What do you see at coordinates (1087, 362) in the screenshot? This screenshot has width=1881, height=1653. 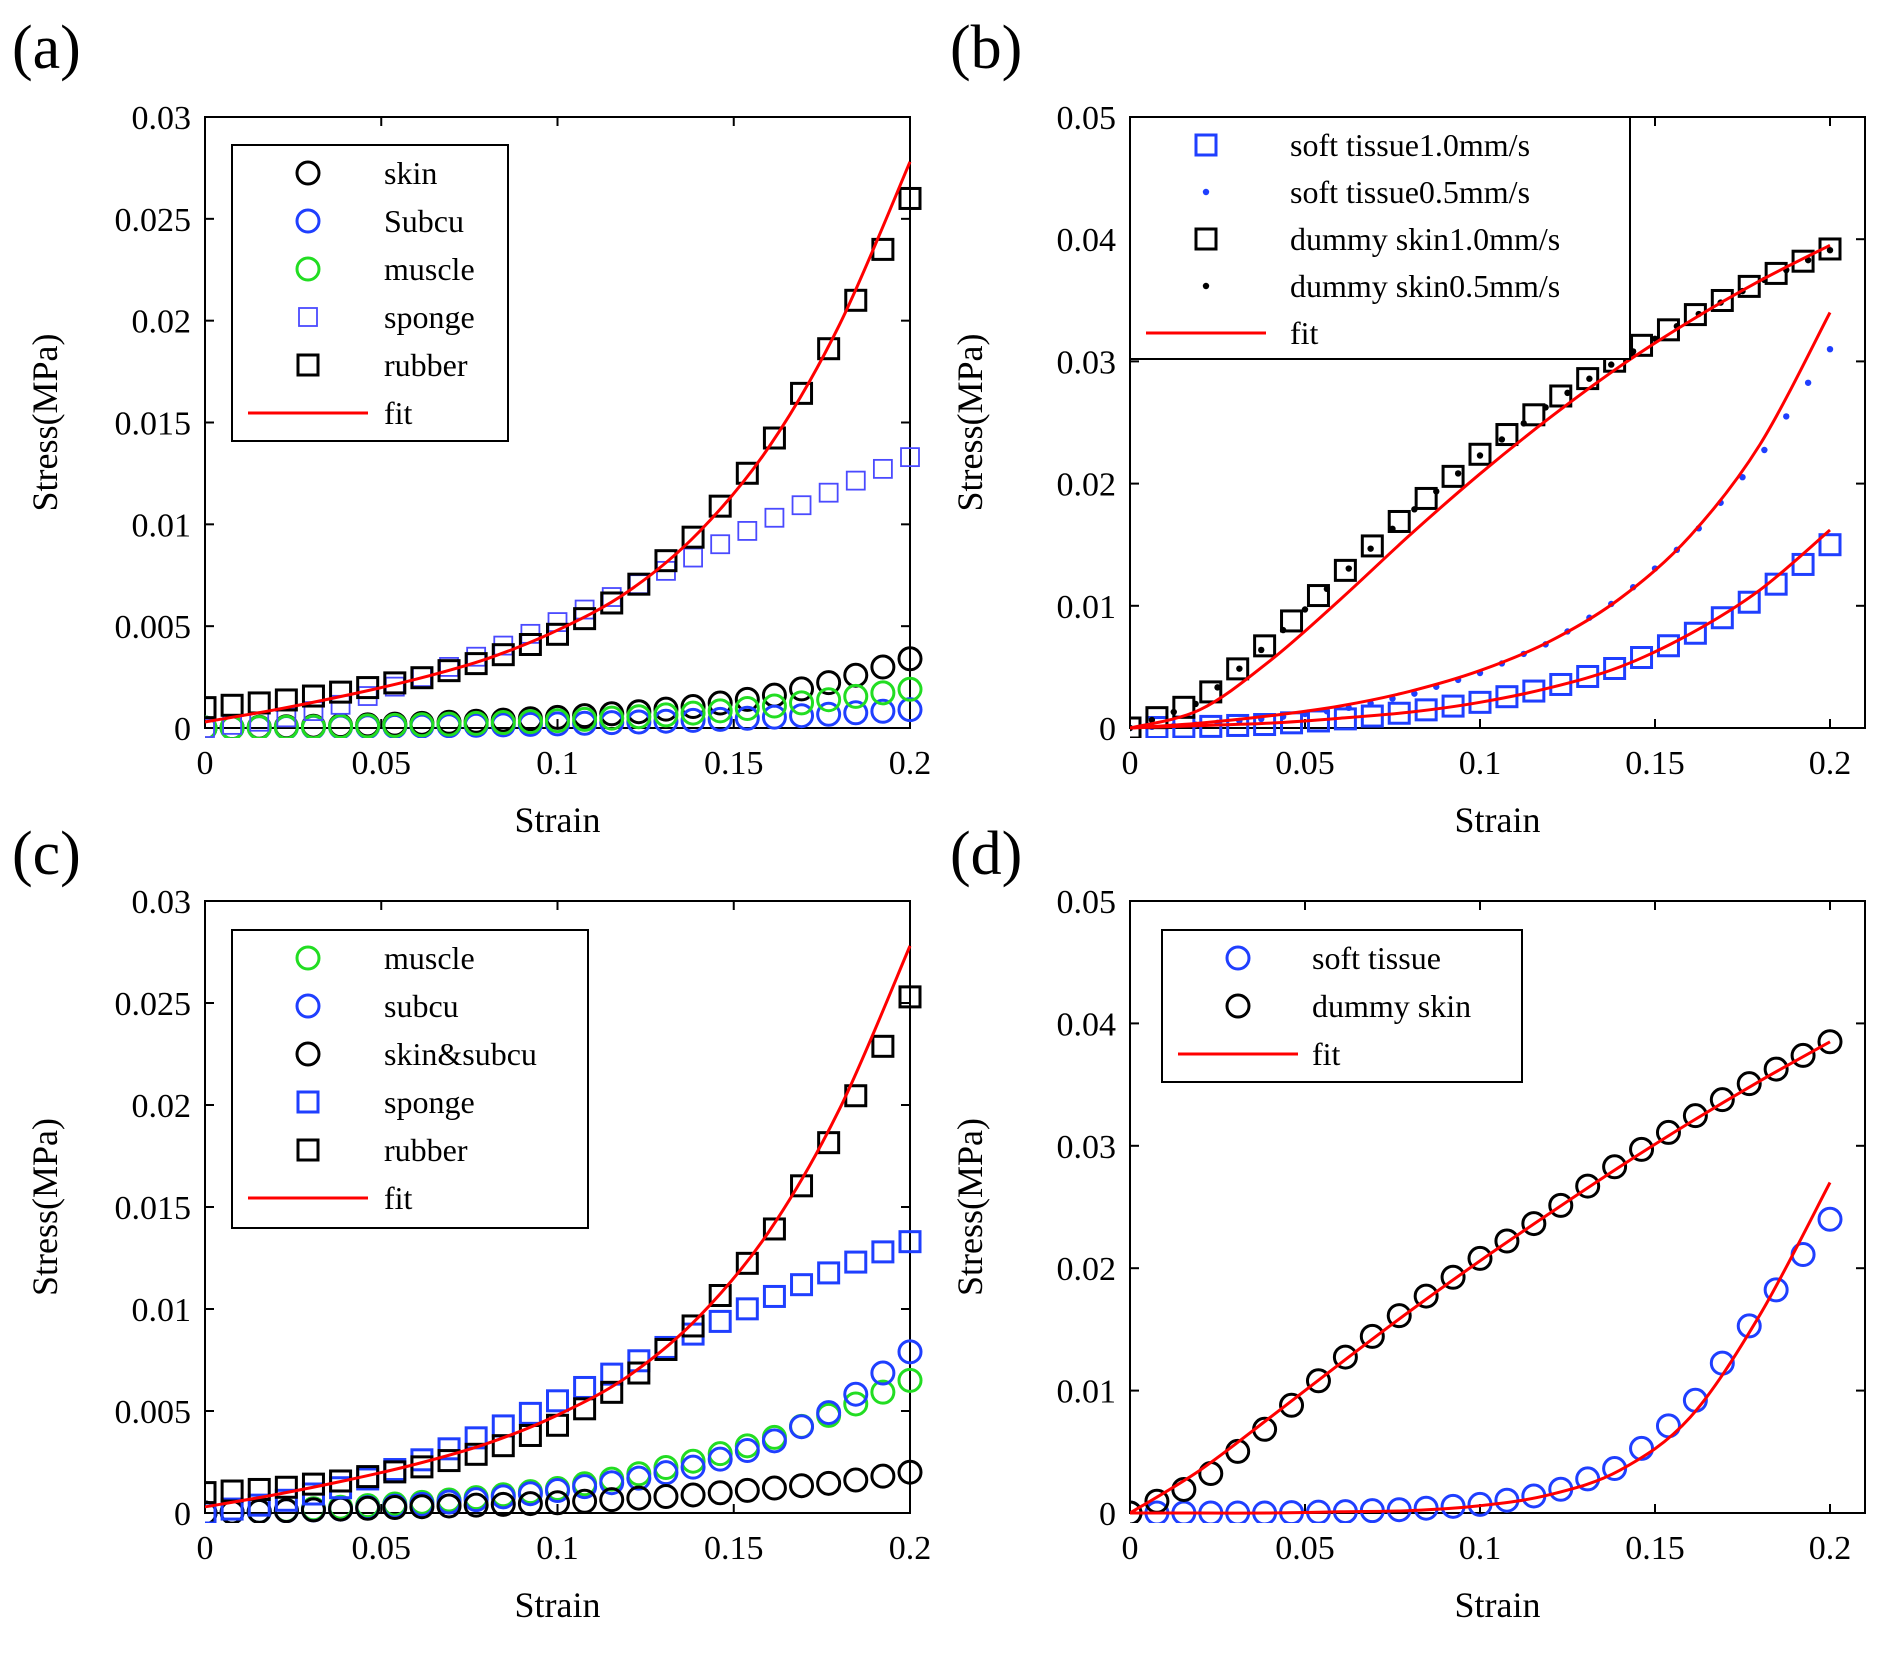 I see `y-tick-label: 0.03` at bounding box center [1087, 362].